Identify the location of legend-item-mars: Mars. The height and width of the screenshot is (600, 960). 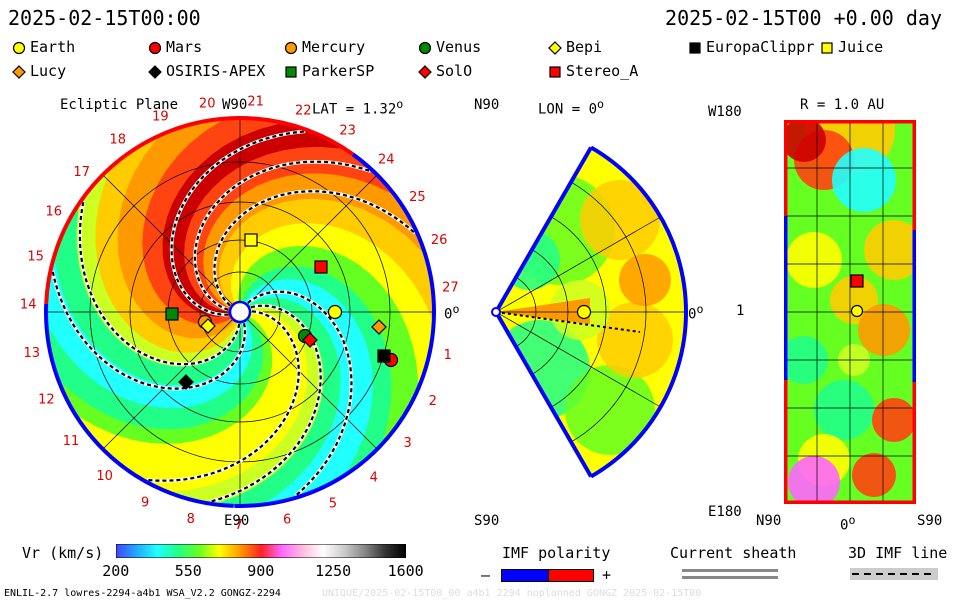
(175, 47).